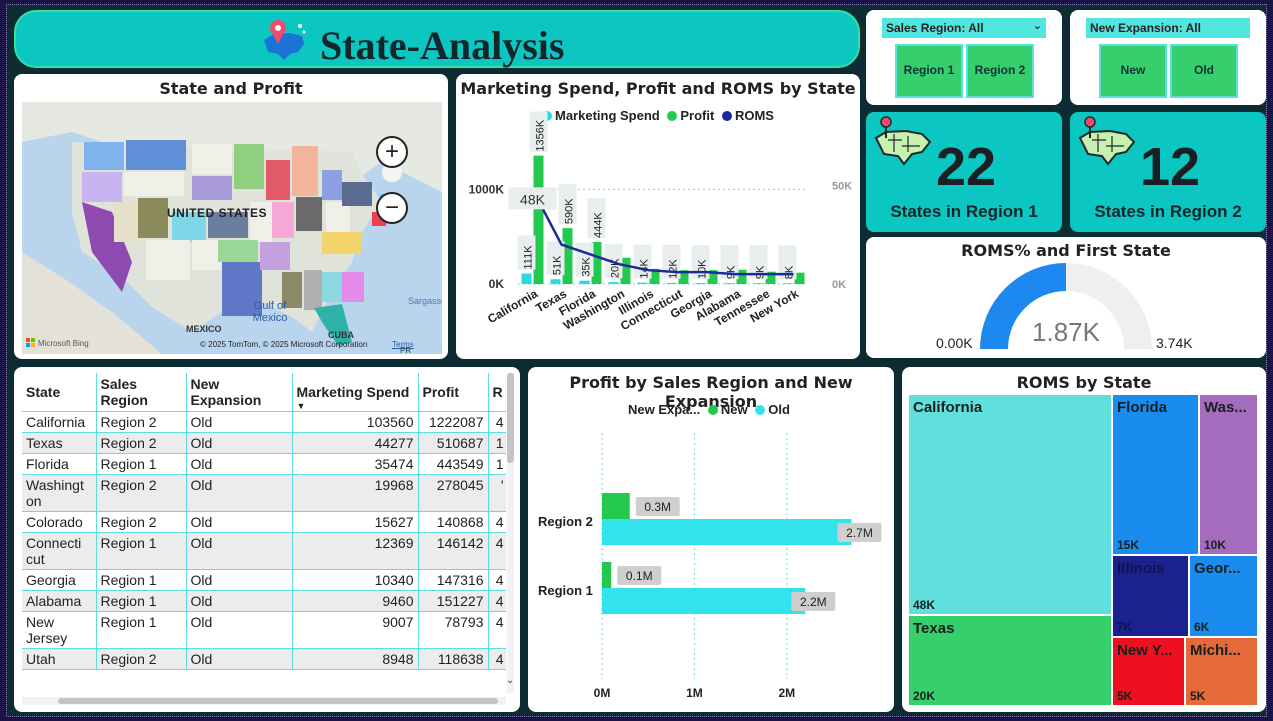 The width and height of the screenshot is (1273, 721). What do you see at coordinates (1148, 671) in the screenshot?
I see `treemap-cell: New Y... 5K` at bounding box center [1148, 671].